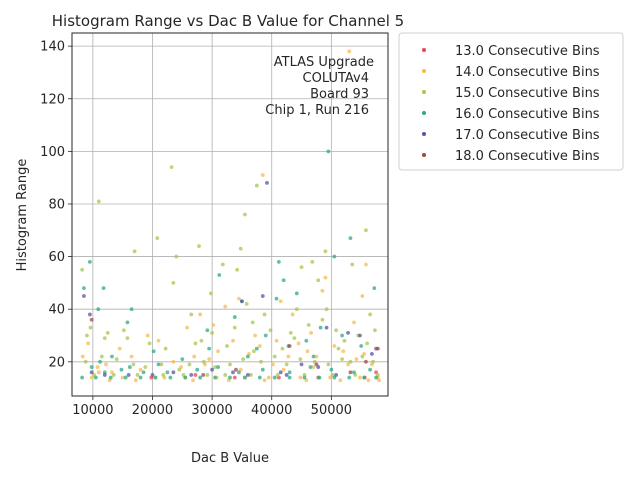 The image size is (640, 480). What do you see at coordinates (52, 47) in the screenshot?
I see `y-tick-label: 140` at bounding box center [52, 47].